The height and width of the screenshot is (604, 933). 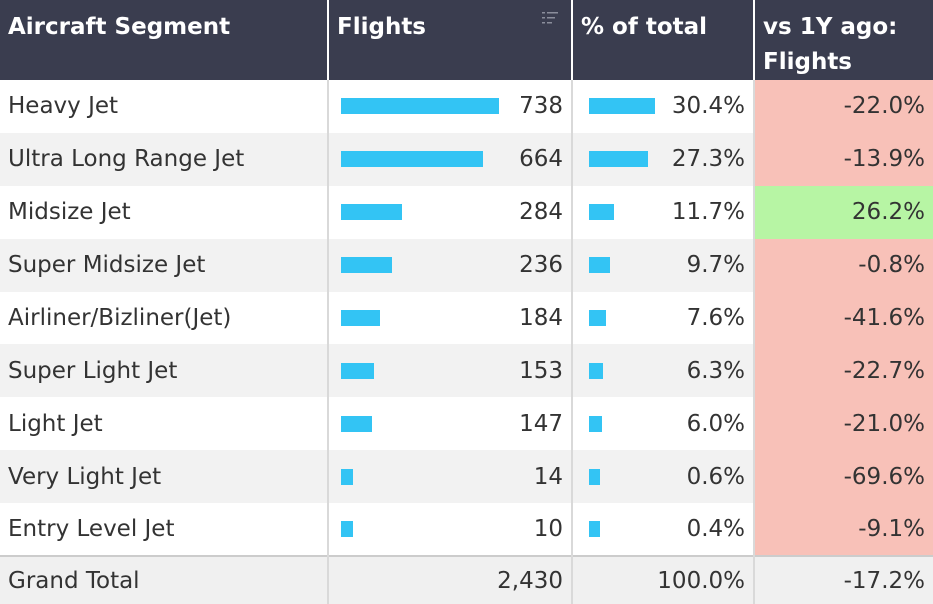 I want to click on flights-value: 664, so click(x=541, y=159).